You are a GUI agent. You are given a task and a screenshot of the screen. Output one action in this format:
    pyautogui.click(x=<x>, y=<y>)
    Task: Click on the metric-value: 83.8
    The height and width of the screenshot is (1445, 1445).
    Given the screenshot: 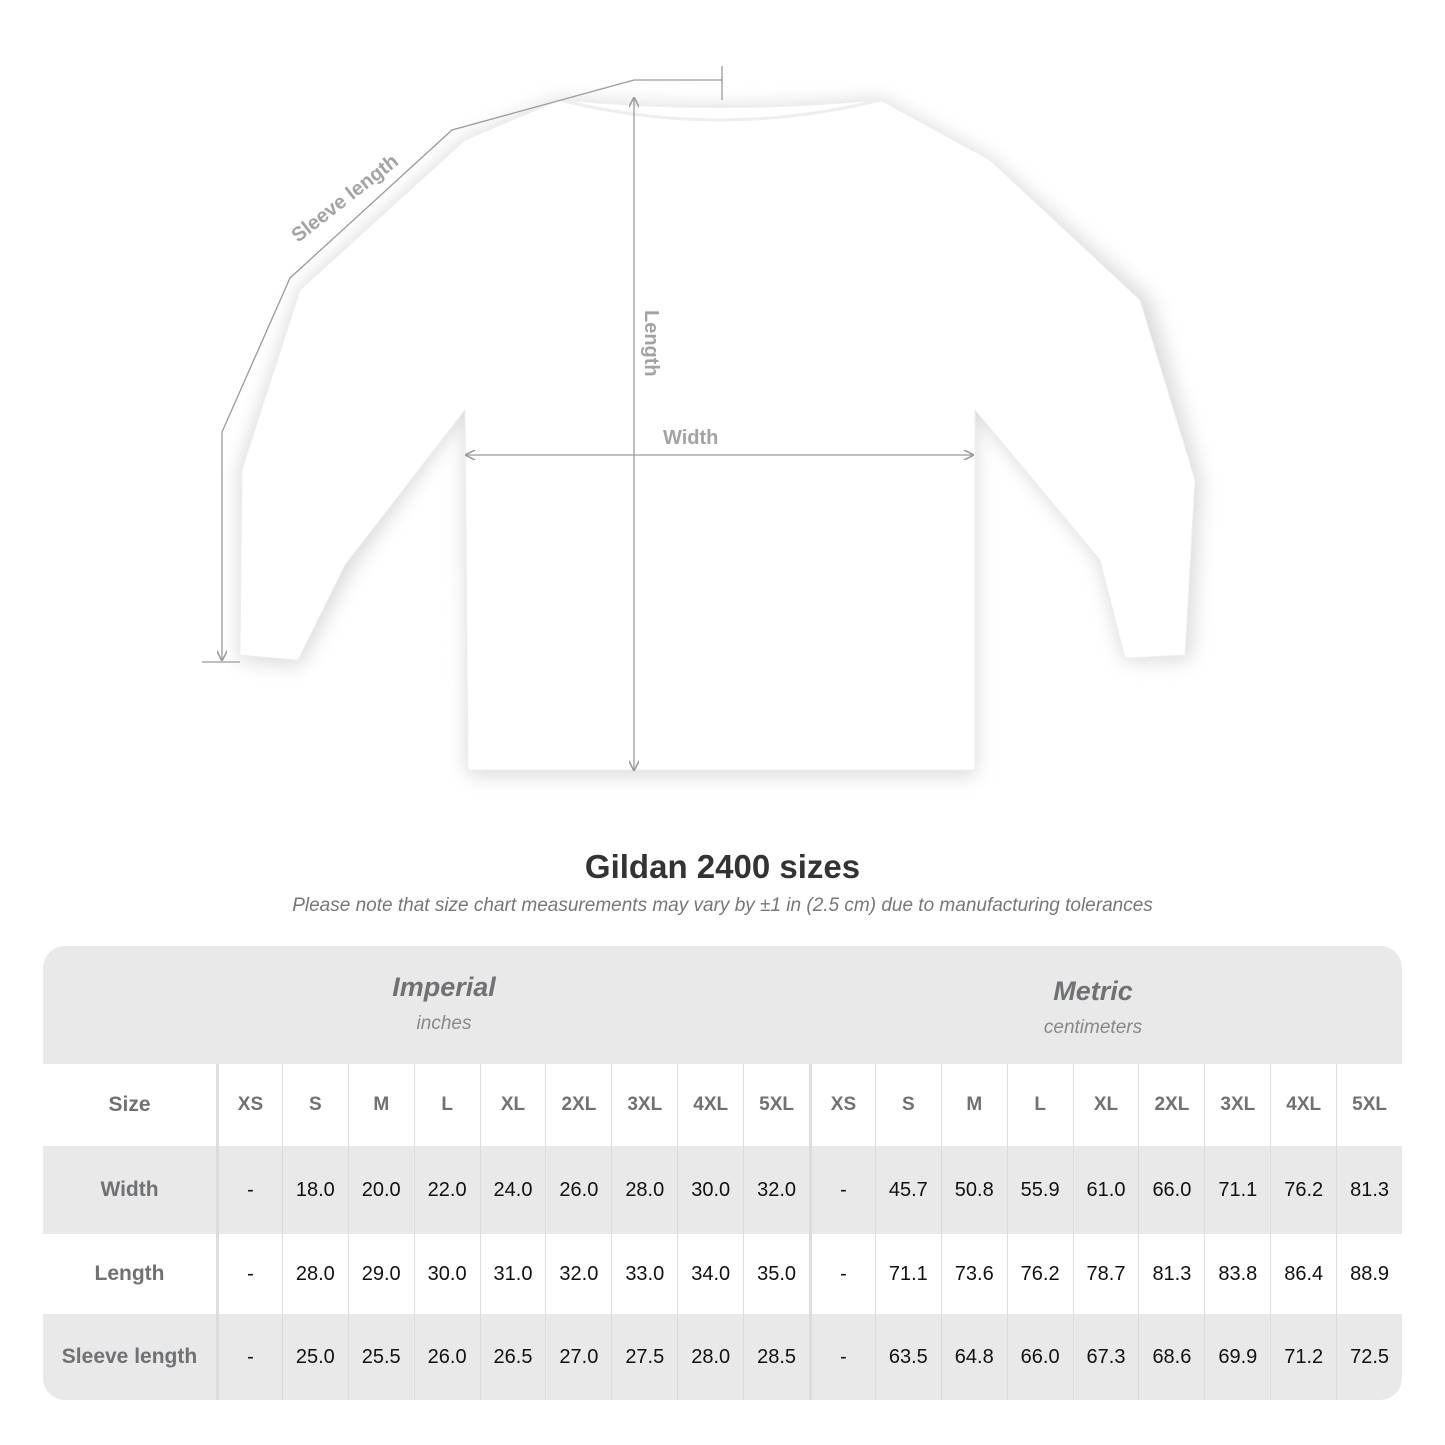 What is the action you would take?
    pyautogui.click(x=1237, y=1274)
    